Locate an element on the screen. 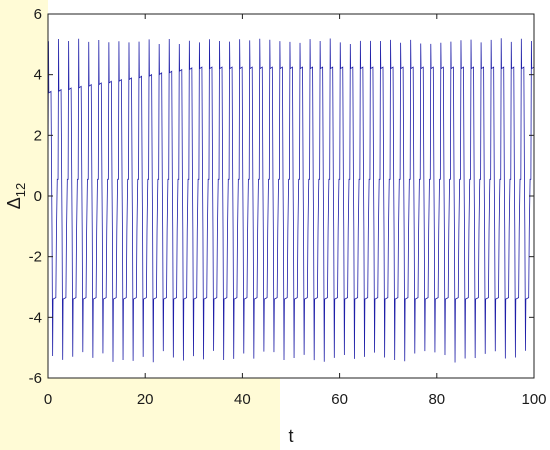  x-tick-label-40: 40 is located at coordinates (242, 399).